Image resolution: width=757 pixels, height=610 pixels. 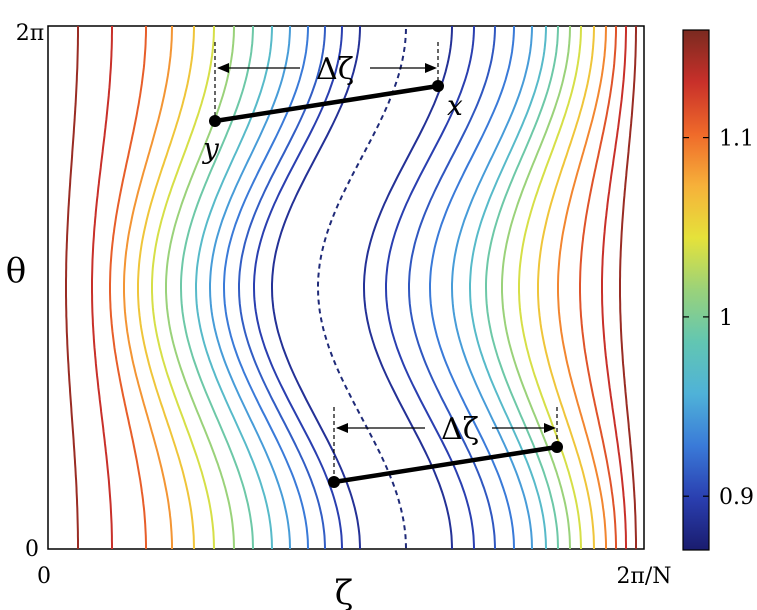 I want to click on x-tick-right: 2π/N, so click(x=643, y=576).